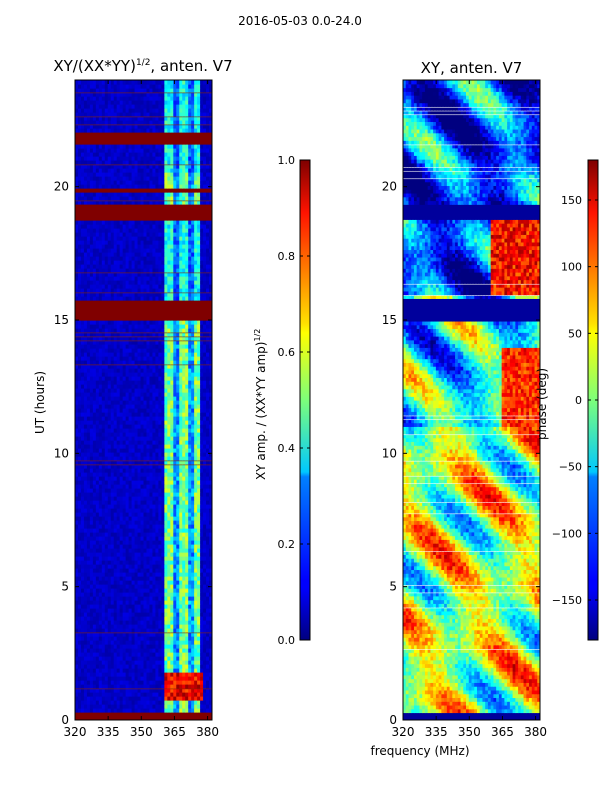  What do you see at coordinates (287, 352) in the screenshot?
I see `colorbar-tick-label: 0.6` at bounding box center [287, 352].